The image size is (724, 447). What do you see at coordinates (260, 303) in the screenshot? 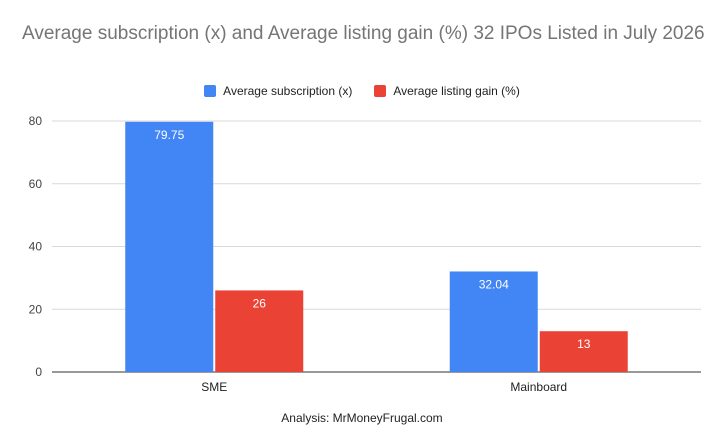
I see `data-label: 26` at bounding box center [260, 303].